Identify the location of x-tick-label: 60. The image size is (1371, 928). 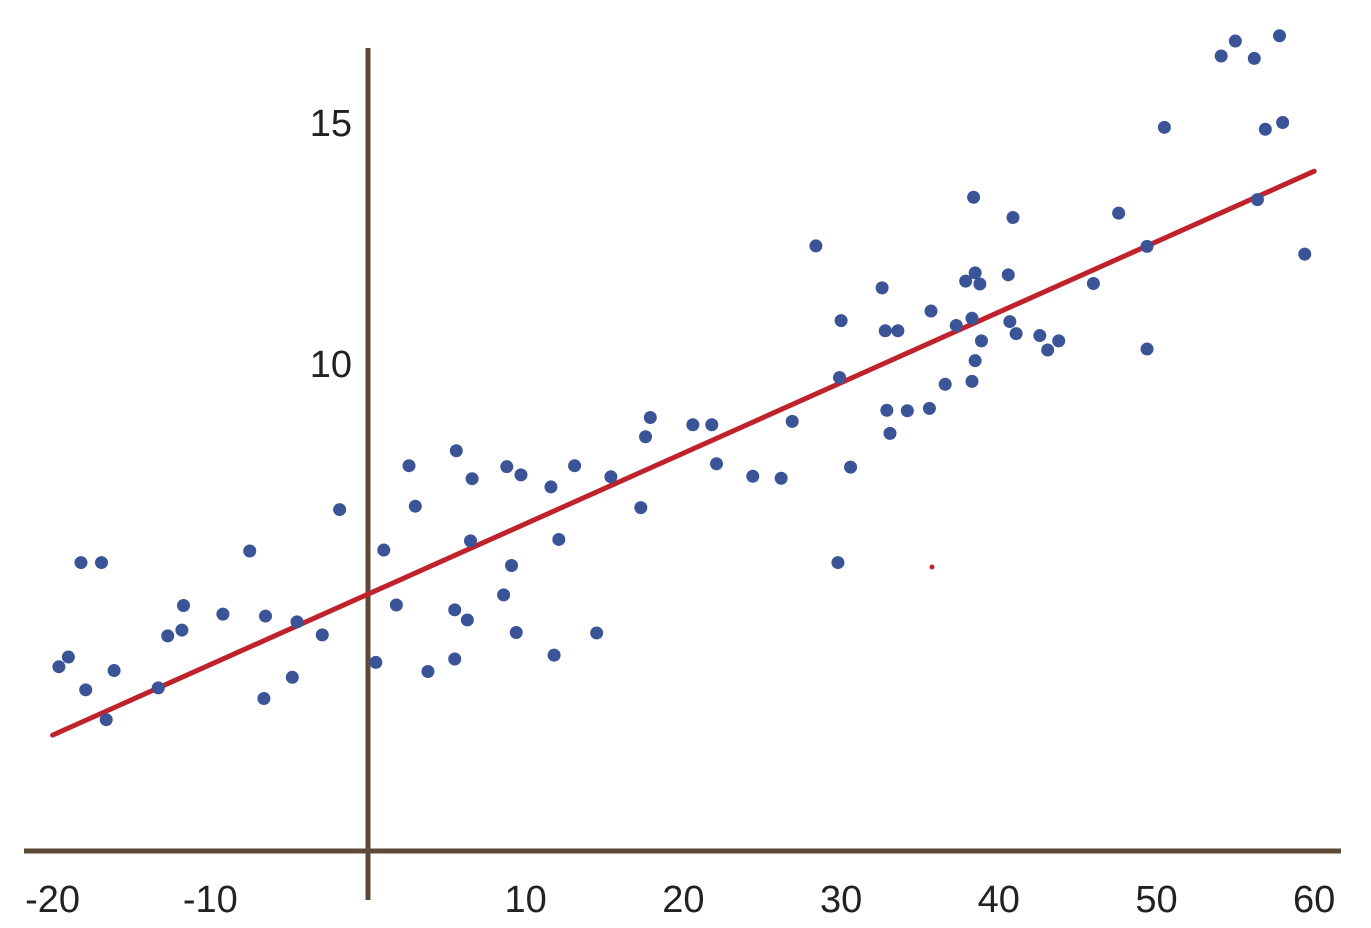
(1314, 900).